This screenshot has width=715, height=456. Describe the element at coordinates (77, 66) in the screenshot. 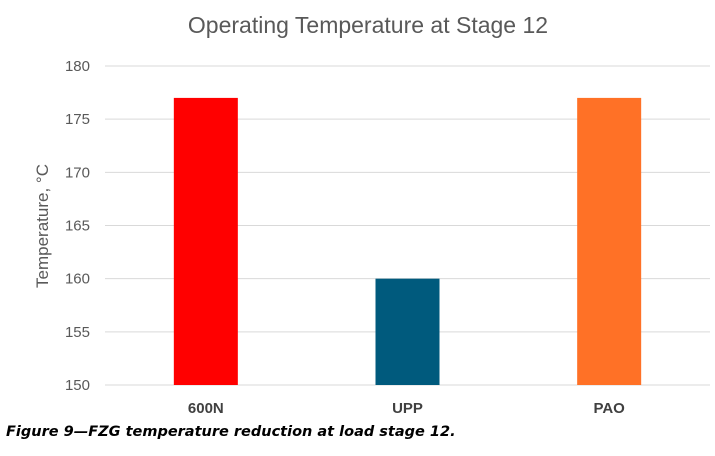

I see `y-tick-label: 180` at that location.